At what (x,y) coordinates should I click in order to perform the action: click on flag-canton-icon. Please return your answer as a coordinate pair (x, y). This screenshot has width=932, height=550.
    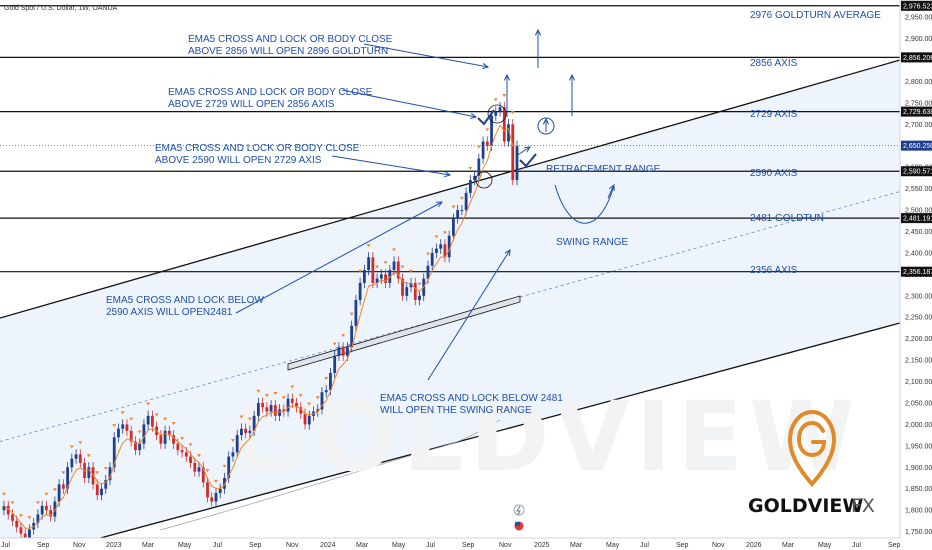
    Looking at the image, I should click on (517, 524).